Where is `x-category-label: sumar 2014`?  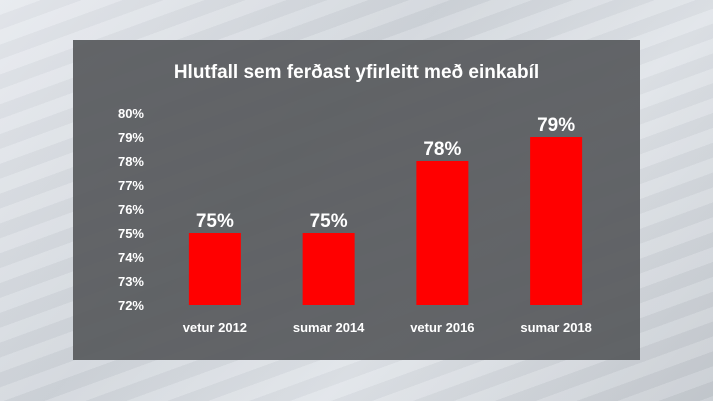
x-category-label: sumar 2014 is located at coordinates (329, 327).